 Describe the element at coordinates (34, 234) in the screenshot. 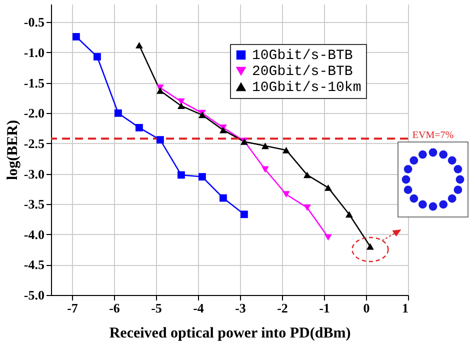

I see `y-tick-label: -4.0` at that location.